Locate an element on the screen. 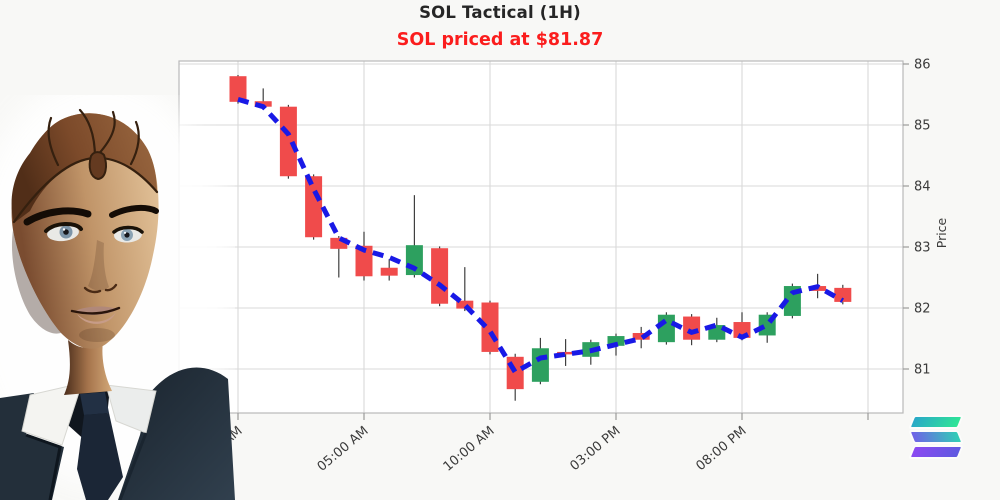 This screenshot has height=500, width=1000. right-eyebrow is located at coordinates (134, 211).